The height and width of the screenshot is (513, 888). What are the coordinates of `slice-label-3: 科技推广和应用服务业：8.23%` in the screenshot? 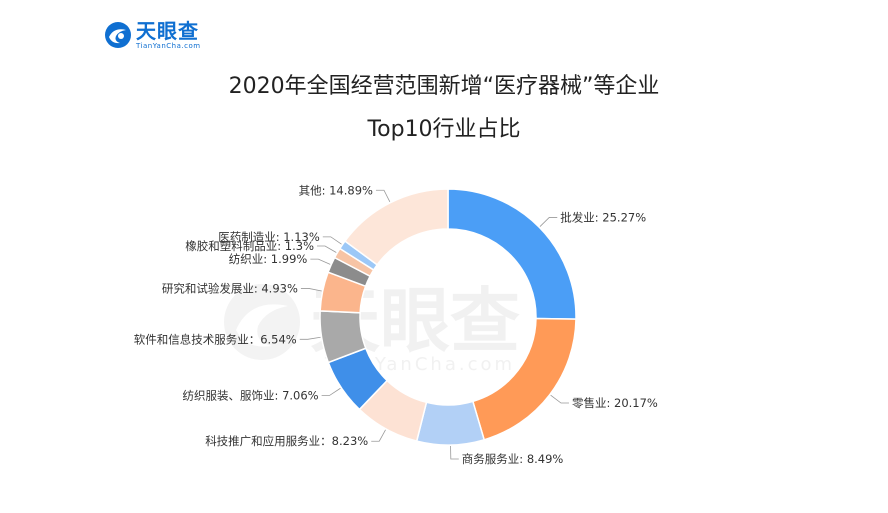 It's located at (286, 441).